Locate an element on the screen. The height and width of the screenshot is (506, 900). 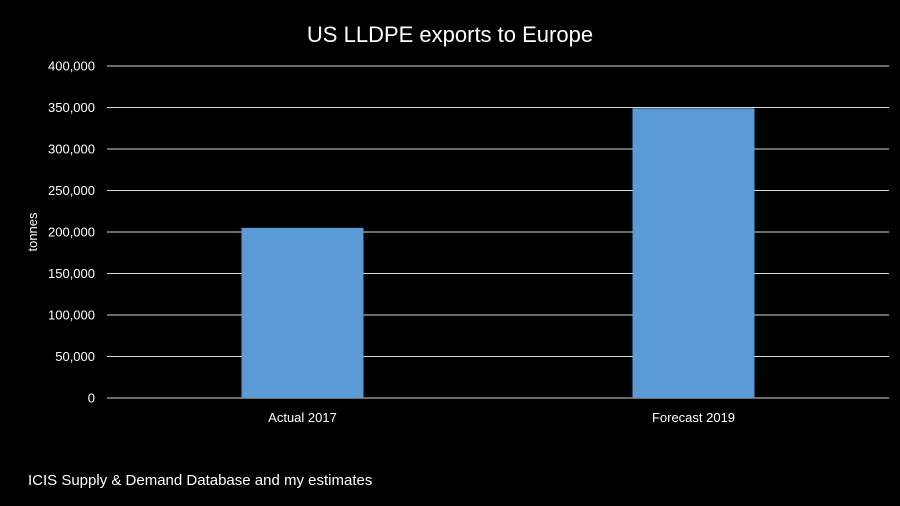
y-tick-label: 250,000 is located at coordinates (71, 190).